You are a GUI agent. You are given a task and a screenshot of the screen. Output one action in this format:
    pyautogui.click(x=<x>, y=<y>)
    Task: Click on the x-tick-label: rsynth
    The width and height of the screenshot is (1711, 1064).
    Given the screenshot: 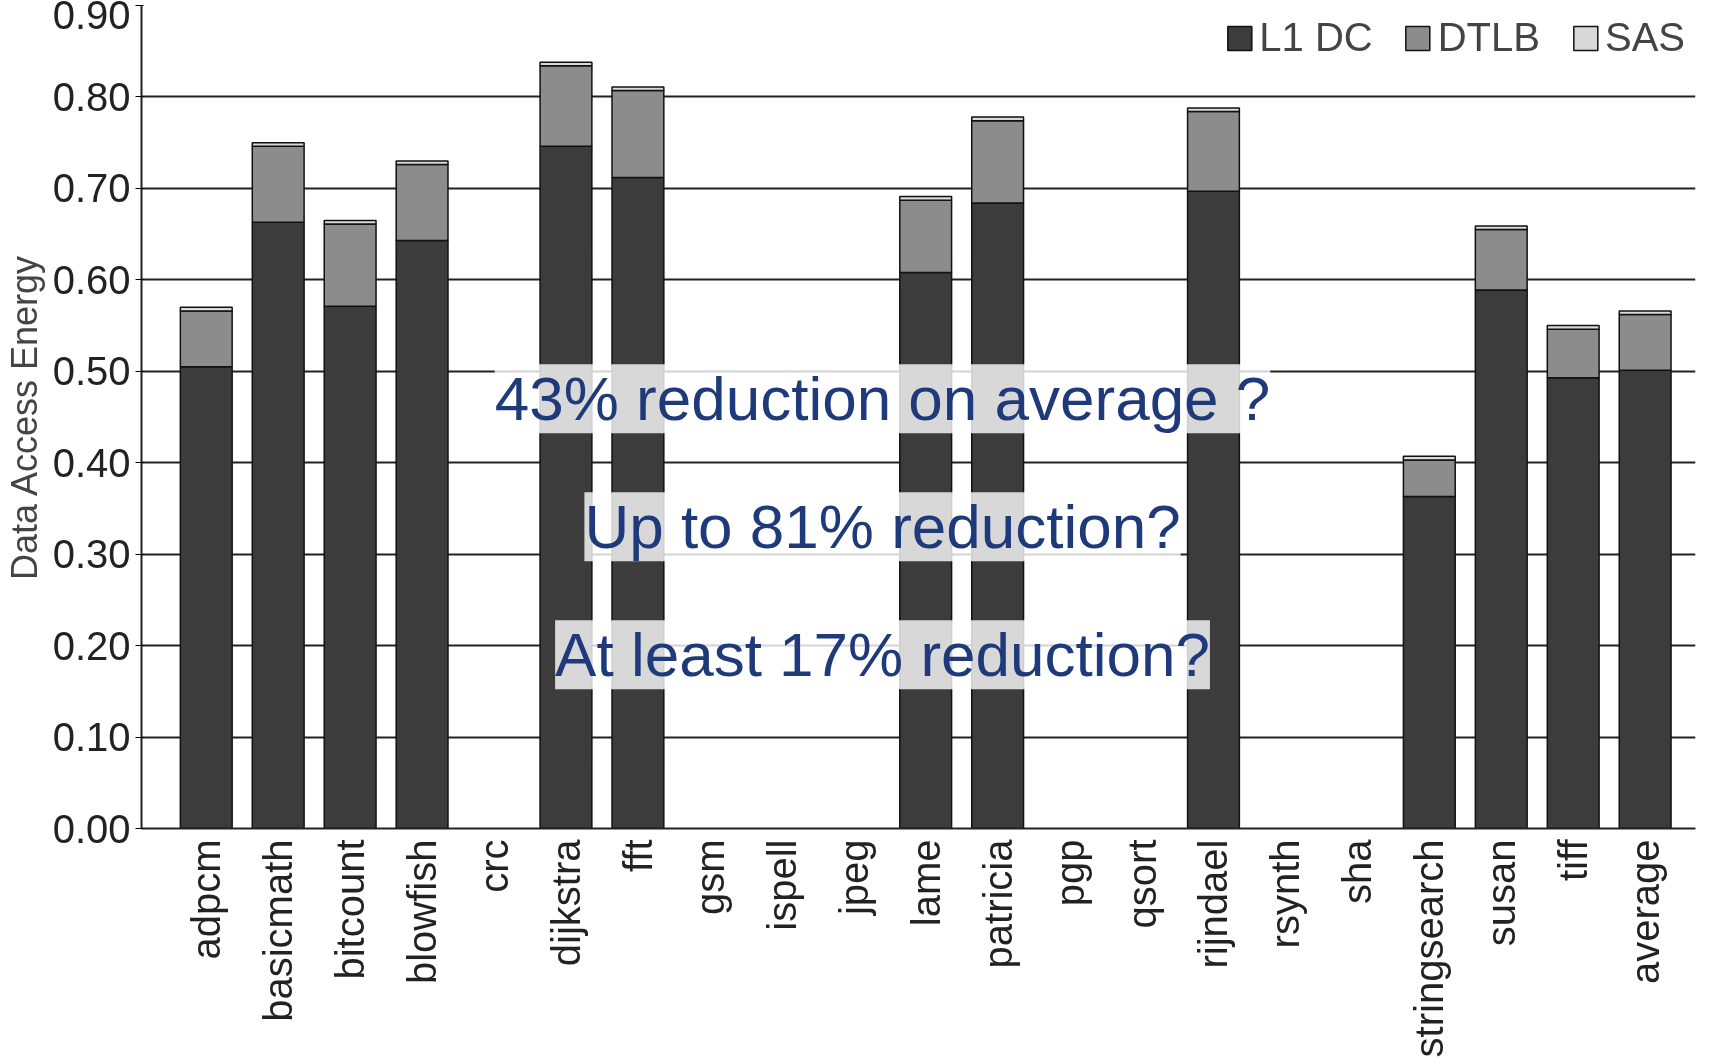 What is the action you would take?
    pyautogui.click(x=1285, y=894)
    